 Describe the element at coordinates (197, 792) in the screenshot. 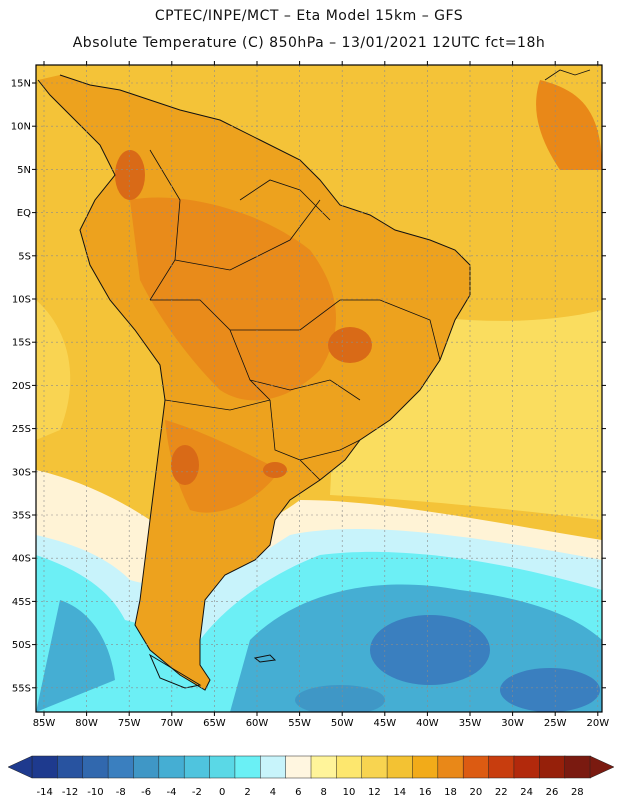

I see `colorbar-label: -2` at that location.